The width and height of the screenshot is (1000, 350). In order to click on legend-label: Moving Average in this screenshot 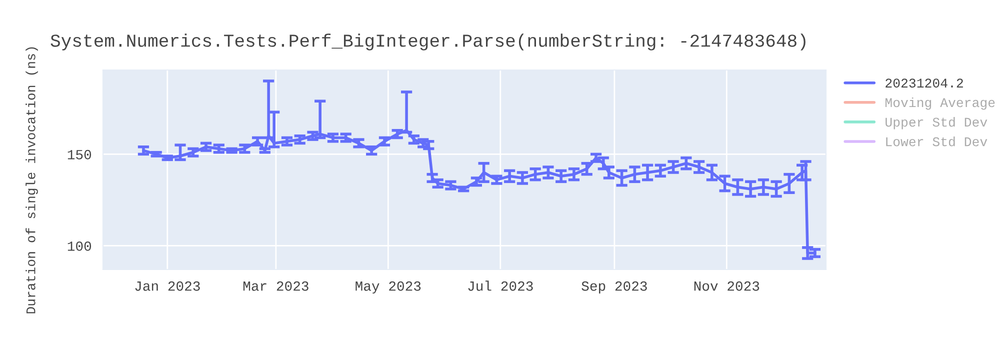, I will do `click(940, 103)`.